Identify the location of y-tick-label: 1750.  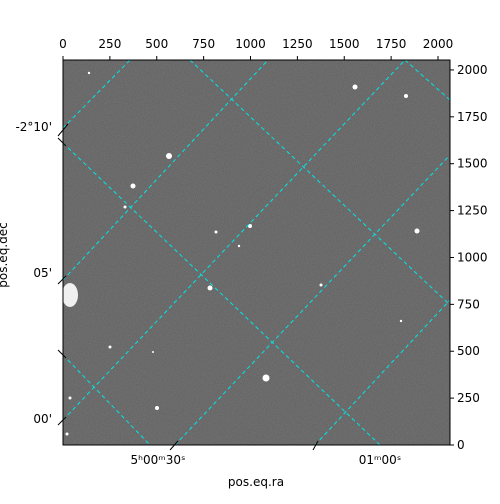
(472, 117).